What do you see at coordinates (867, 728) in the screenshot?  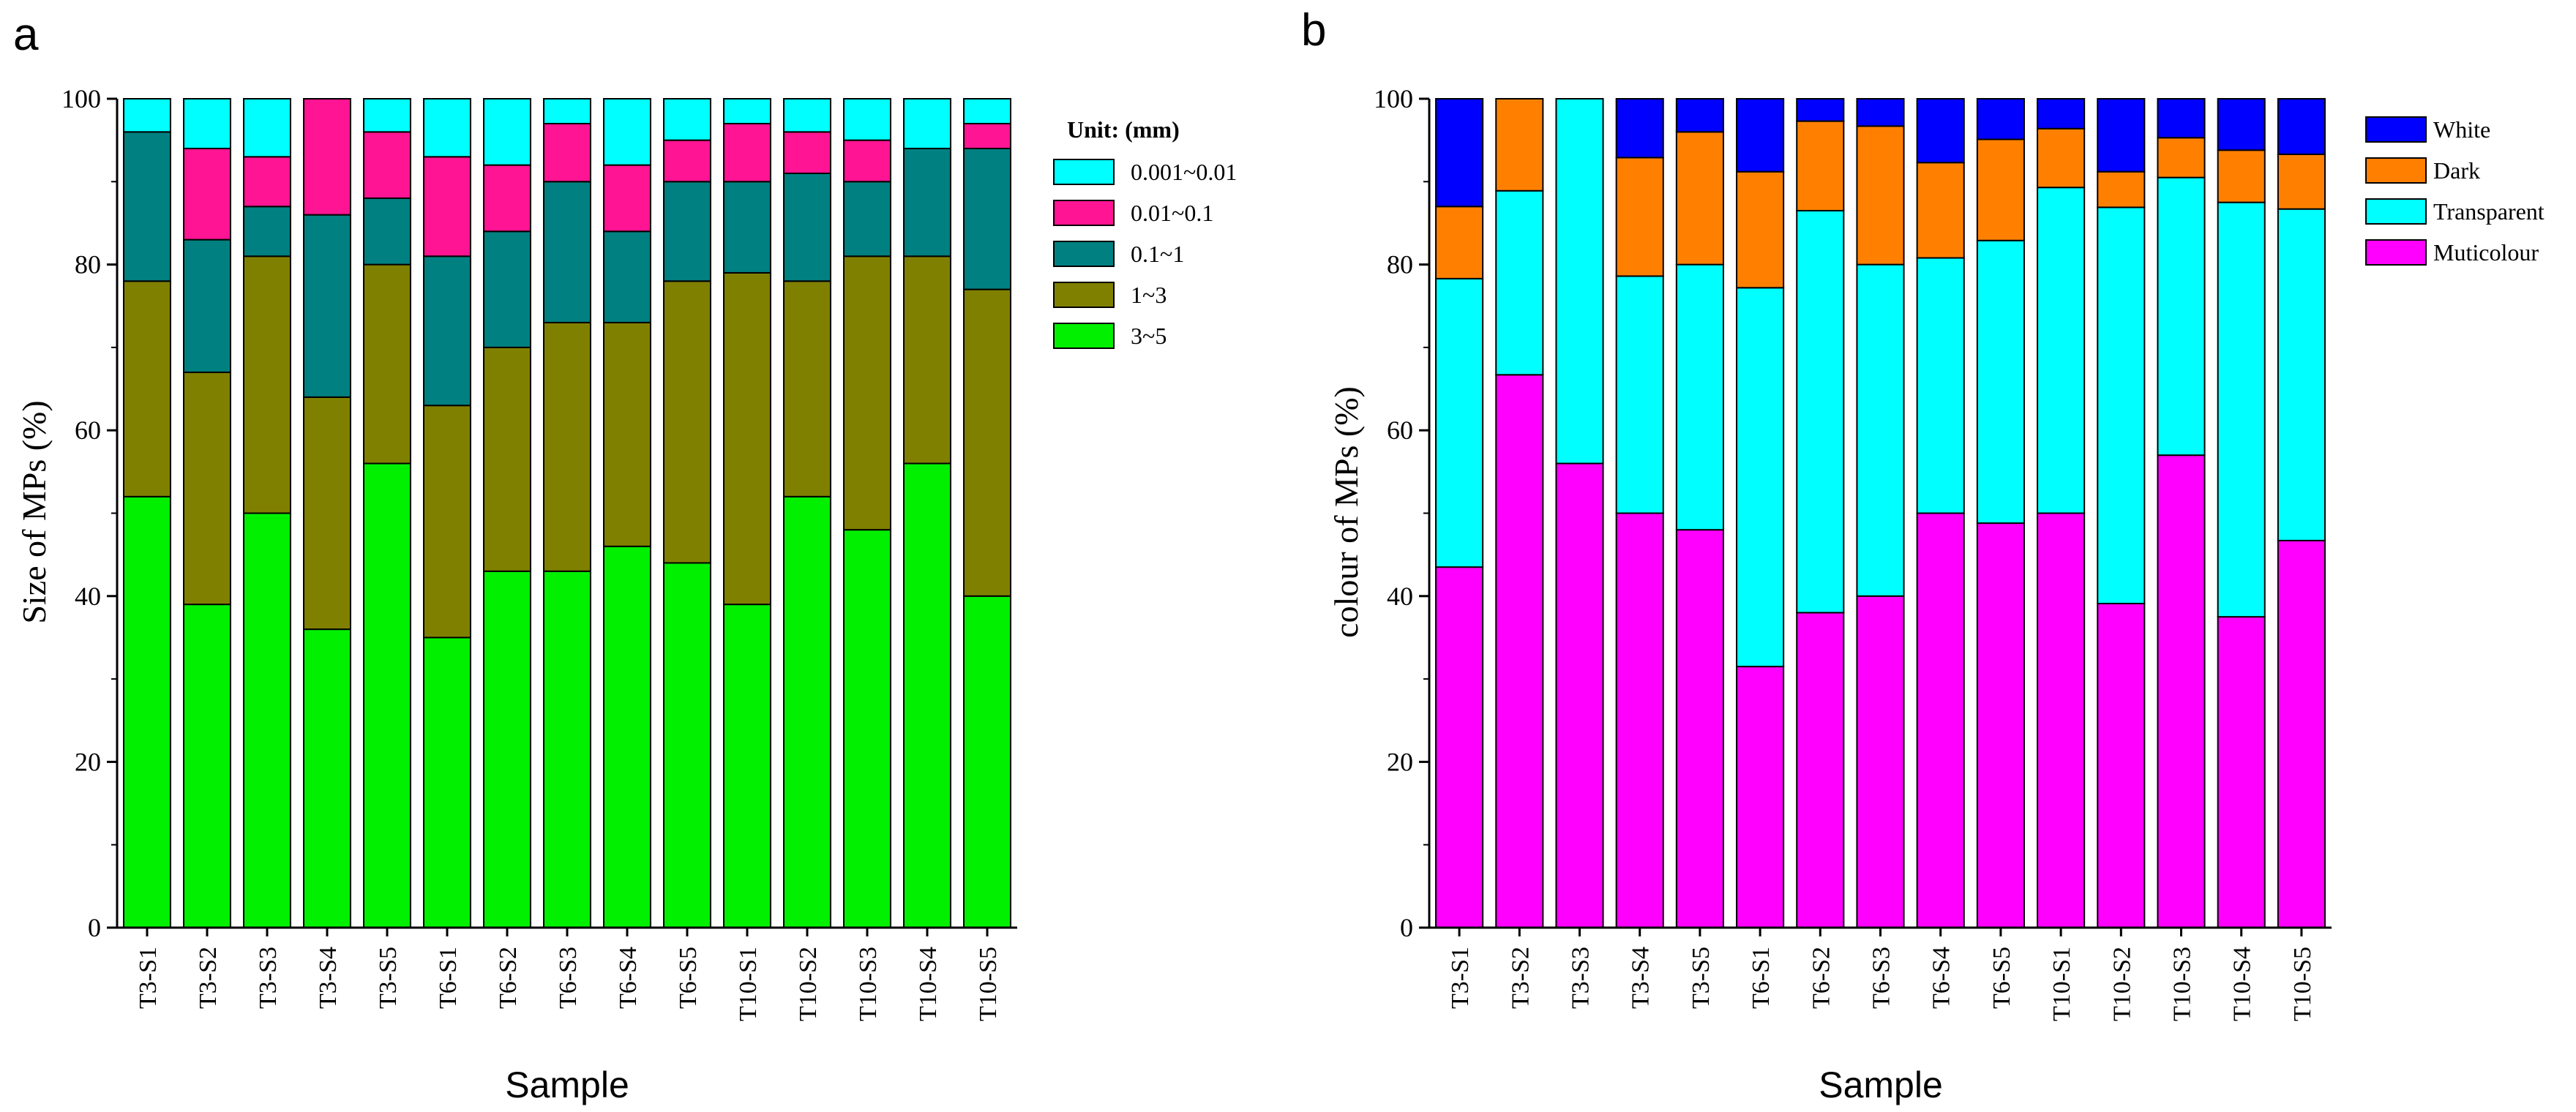 I see `bar-T10-S3-3~5` at bounding box center [867, 728].